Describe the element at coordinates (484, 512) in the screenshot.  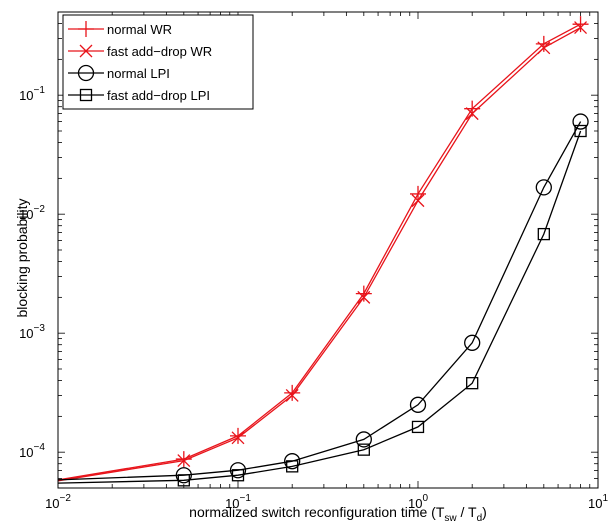
I see `x-axis-label-end: )` at that location.